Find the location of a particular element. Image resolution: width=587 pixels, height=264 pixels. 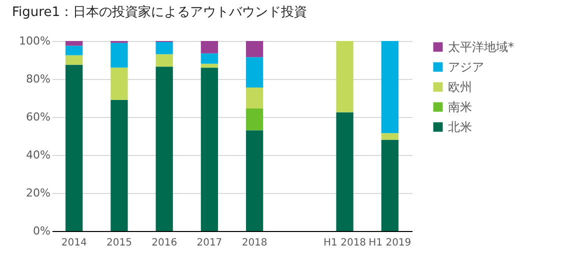

legend-label: アジア is located at coordinates (466, 67).